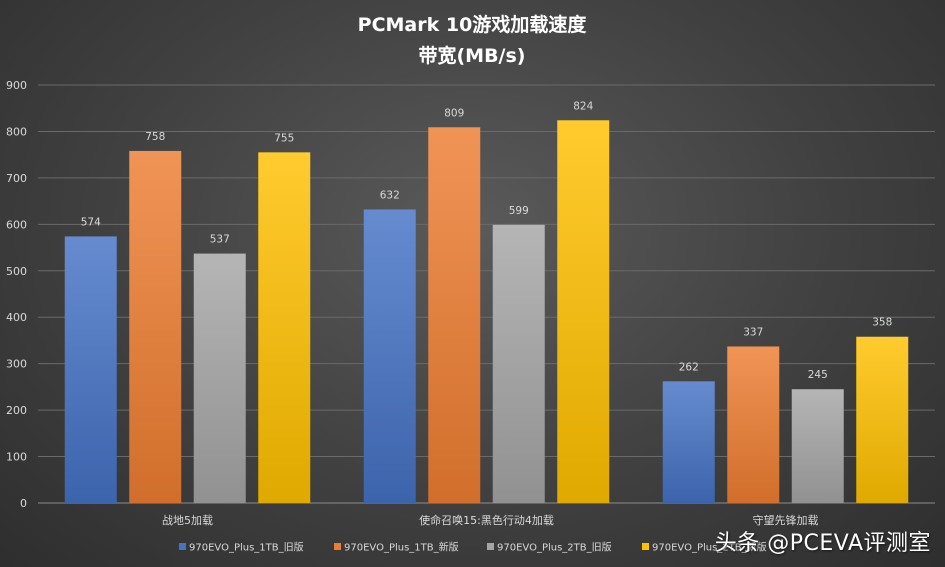 The height and width of the screenshot is (567, 945). I want to click on chart-title: PCMark 10游戏加载速度, so click(473, 24).